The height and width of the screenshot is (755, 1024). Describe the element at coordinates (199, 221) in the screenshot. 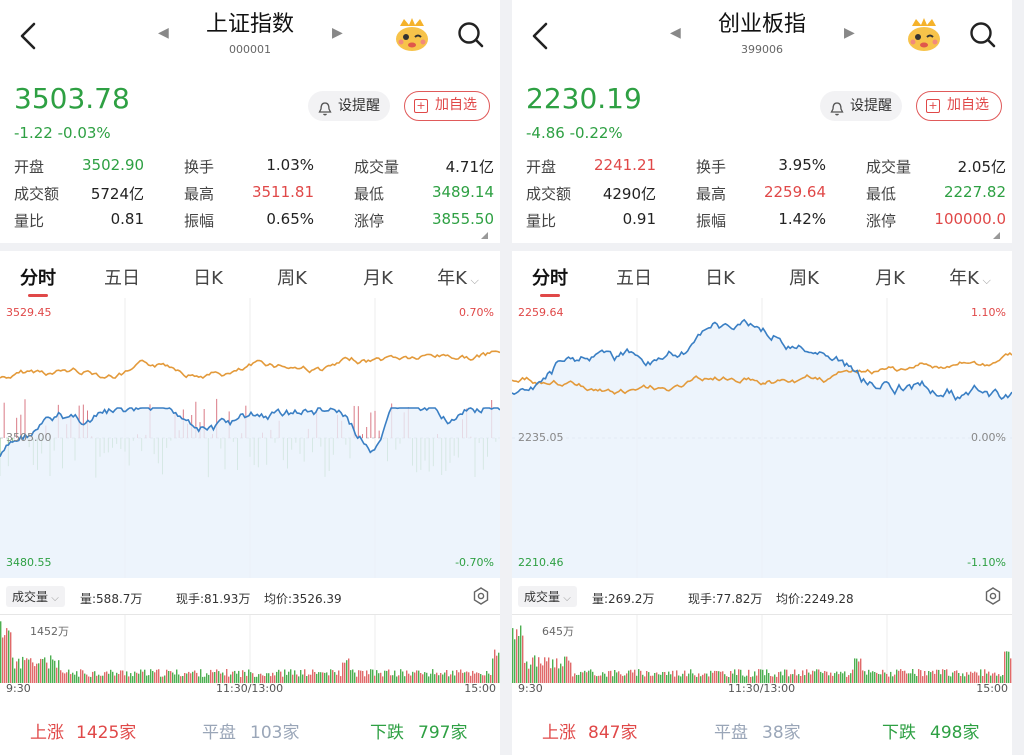

I see `stat-label: 振幅` at that location.